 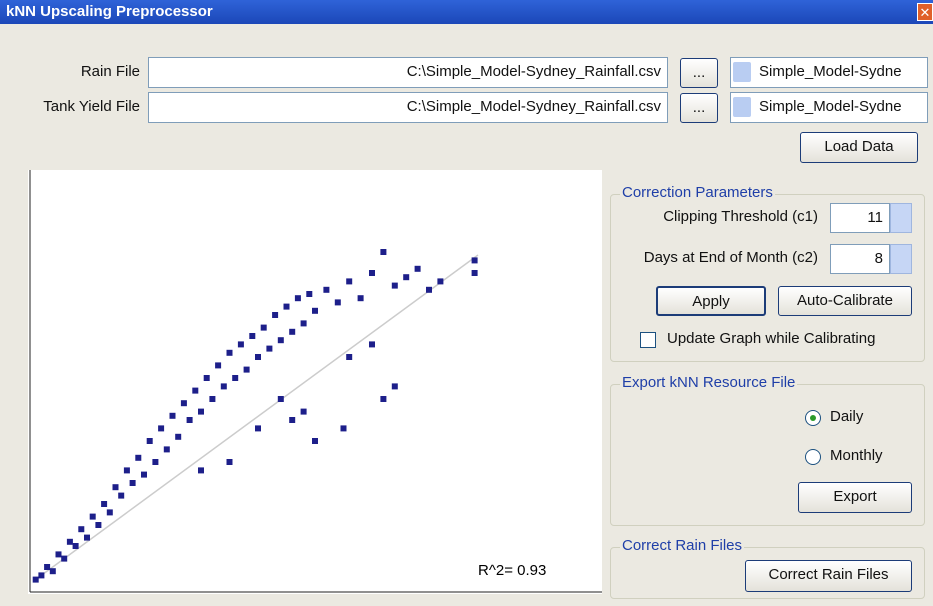 What do you see at coordinates (860, 259) in the screenshot?
I see `number-field: 8` at bounding box center [860, 259].